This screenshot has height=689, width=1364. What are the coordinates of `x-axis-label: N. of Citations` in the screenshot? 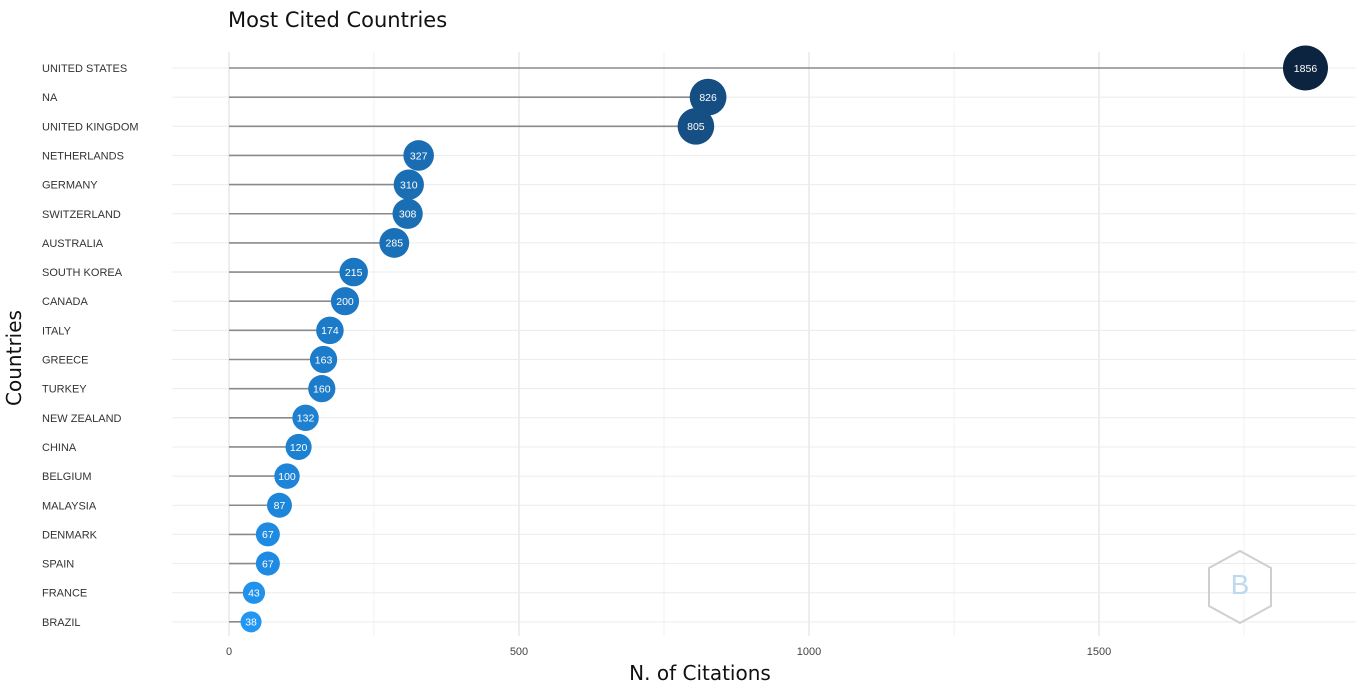 It's located at (700, 673).